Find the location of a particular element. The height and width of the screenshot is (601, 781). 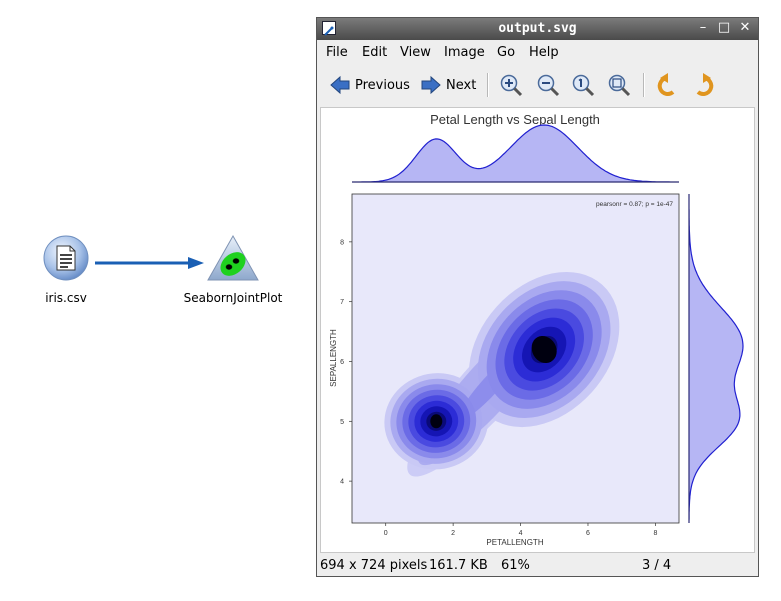

zoom-level: 61% is located at coordinates (515, 565).